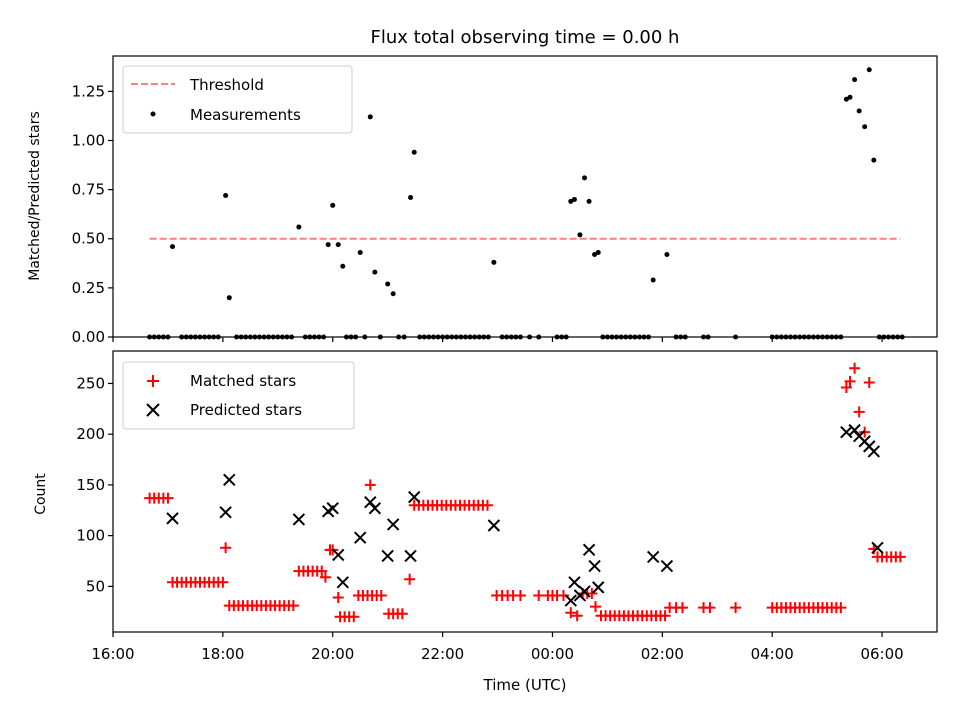  Describe the element at coordinates (112, 654) in the screenshot. I see `x-tick-label: 16:00` at that location.